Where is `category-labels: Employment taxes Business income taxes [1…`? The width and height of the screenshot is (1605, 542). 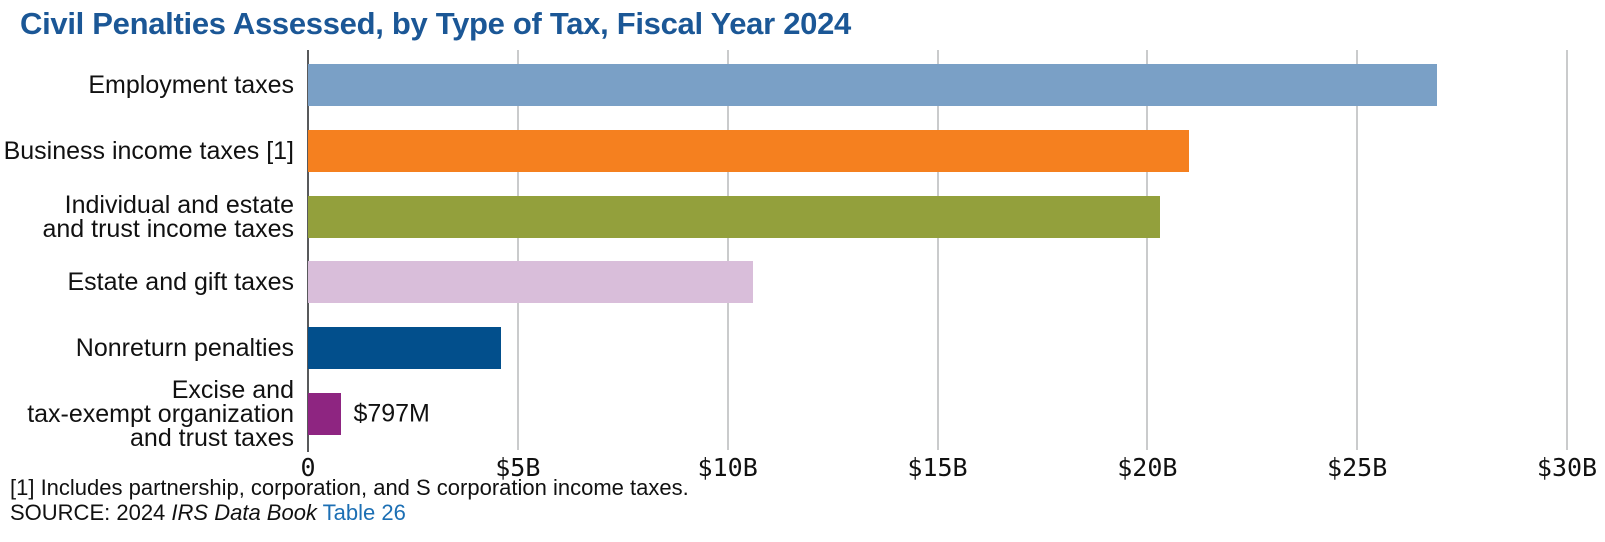 category-labels: Employment taxes Business income taxes [1… is located at coordinates (147, 251).